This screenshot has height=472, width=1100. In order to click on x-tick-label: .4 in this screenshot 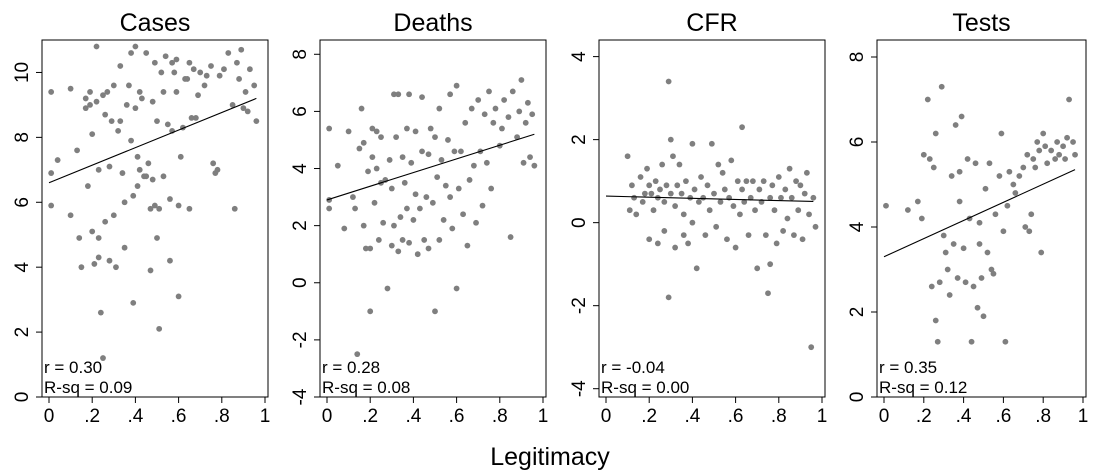, I will do `click(692, 416)`.